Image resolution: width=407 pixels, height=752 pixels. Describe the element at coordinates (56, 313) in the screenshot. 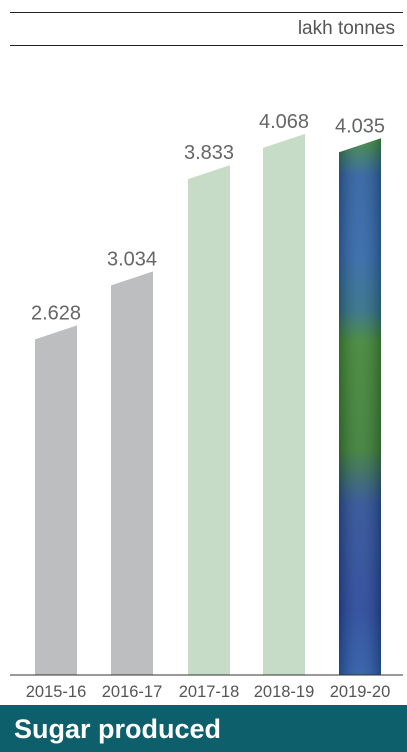

I see `value-label: 2.628` at that location.